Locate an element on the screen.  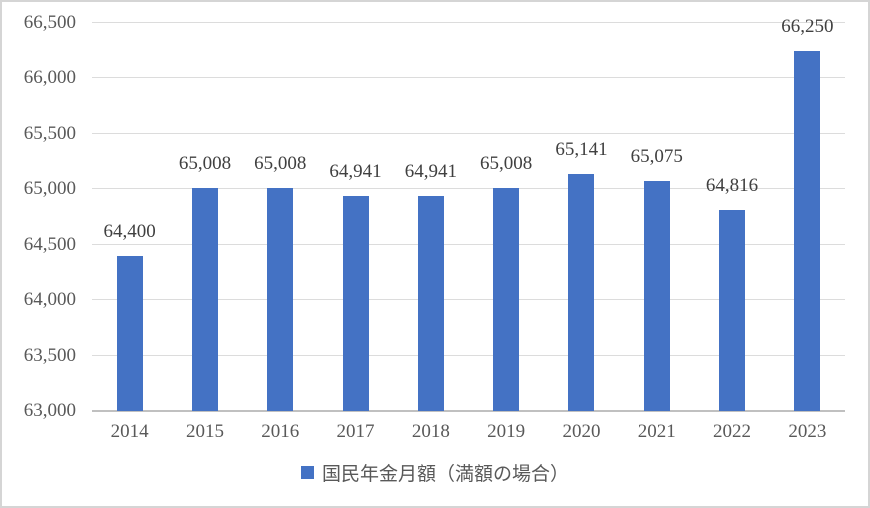
bar-2020 is located at coordinates (581, 292).